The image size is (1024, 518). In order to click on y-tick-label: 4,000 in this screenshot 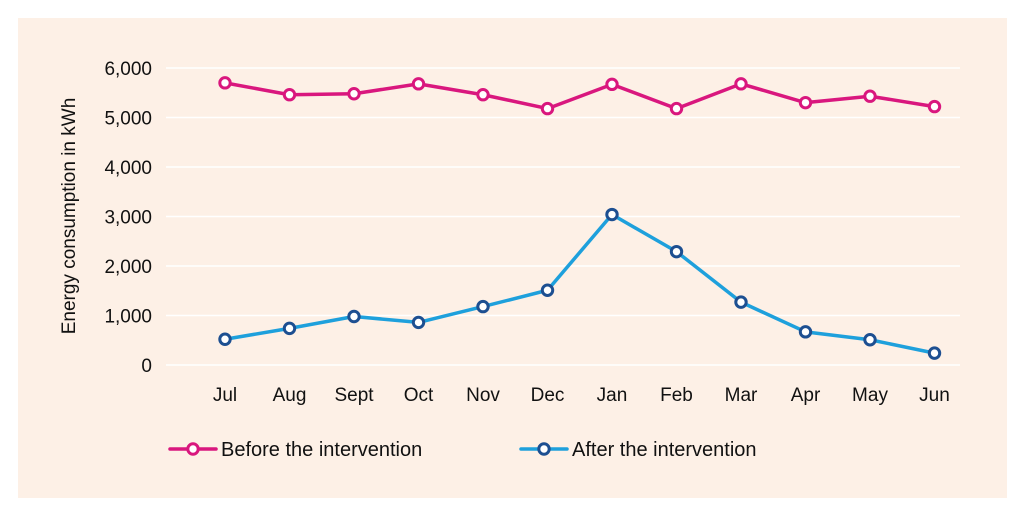, I will do `click(128, 168)`.